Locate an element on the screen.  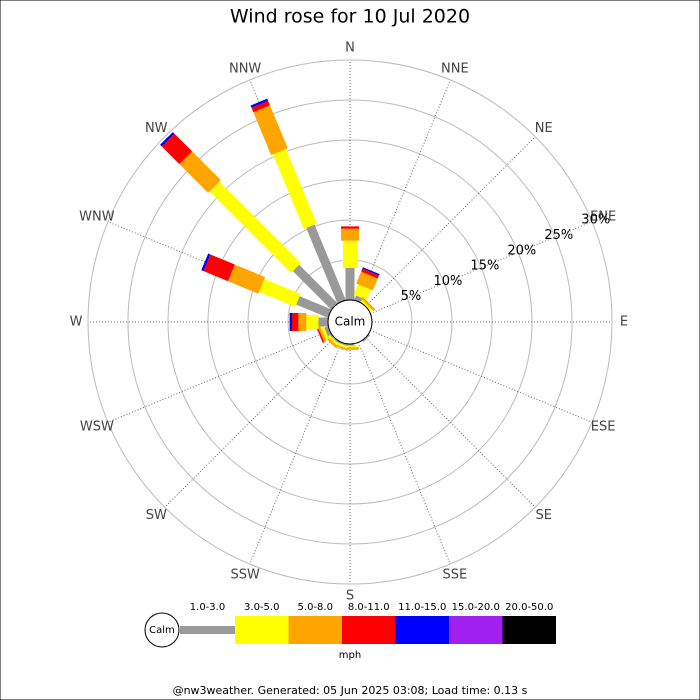
direction-label: N is located at coordinates (350, 48).